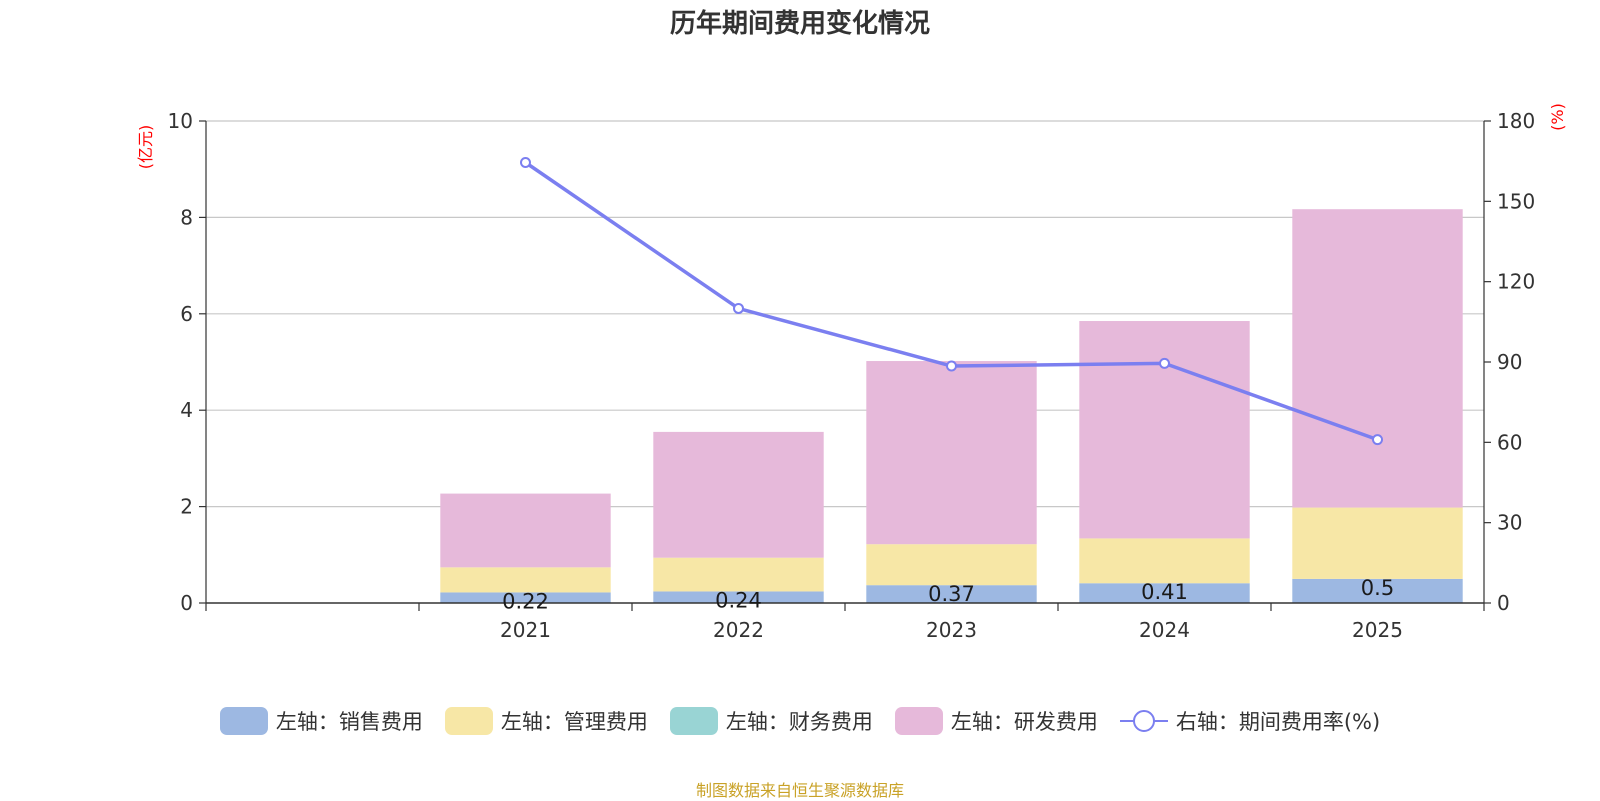 The height and width of the screenshot is (801, 1600). What do you see at coordinates (1024, 722) in the screenshot?
I see `legend-label: 左轴：研发费用` at bounding box center [1024, 722].